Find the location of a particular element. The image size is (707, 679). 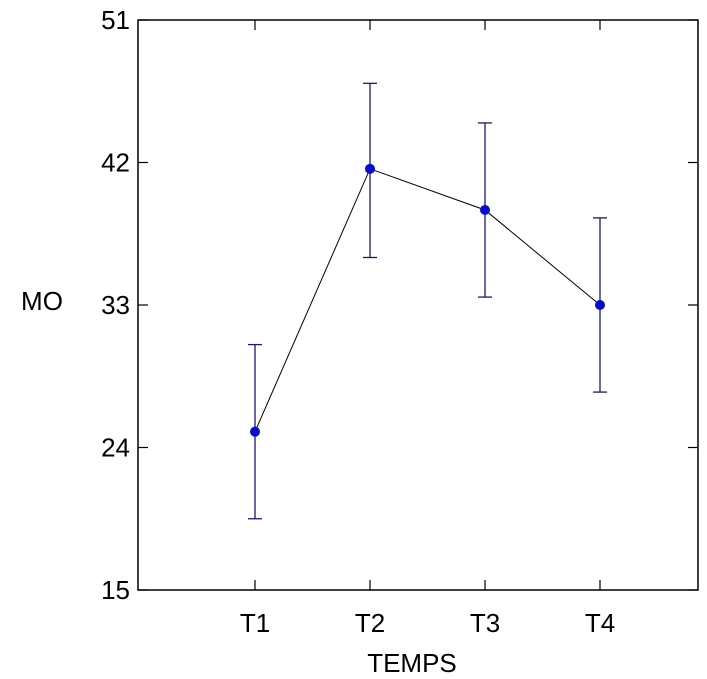

y-tick-label: 51 is located at coordinates (115, 20).